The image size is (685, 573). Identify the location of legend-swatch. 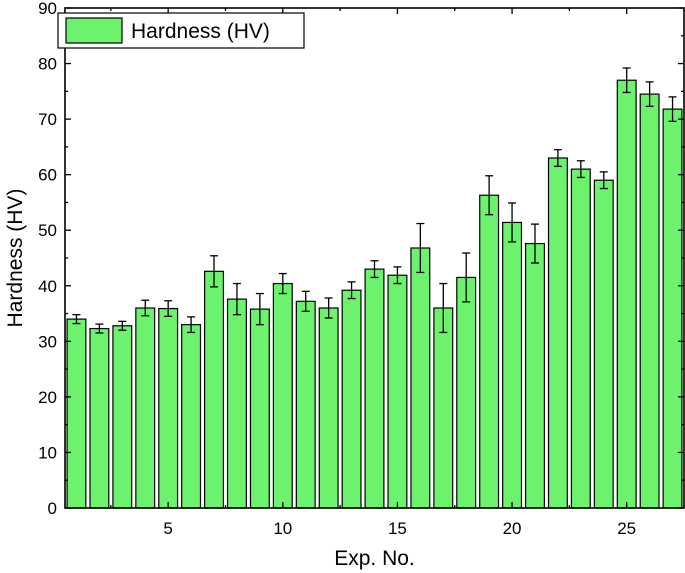
(94, 30).